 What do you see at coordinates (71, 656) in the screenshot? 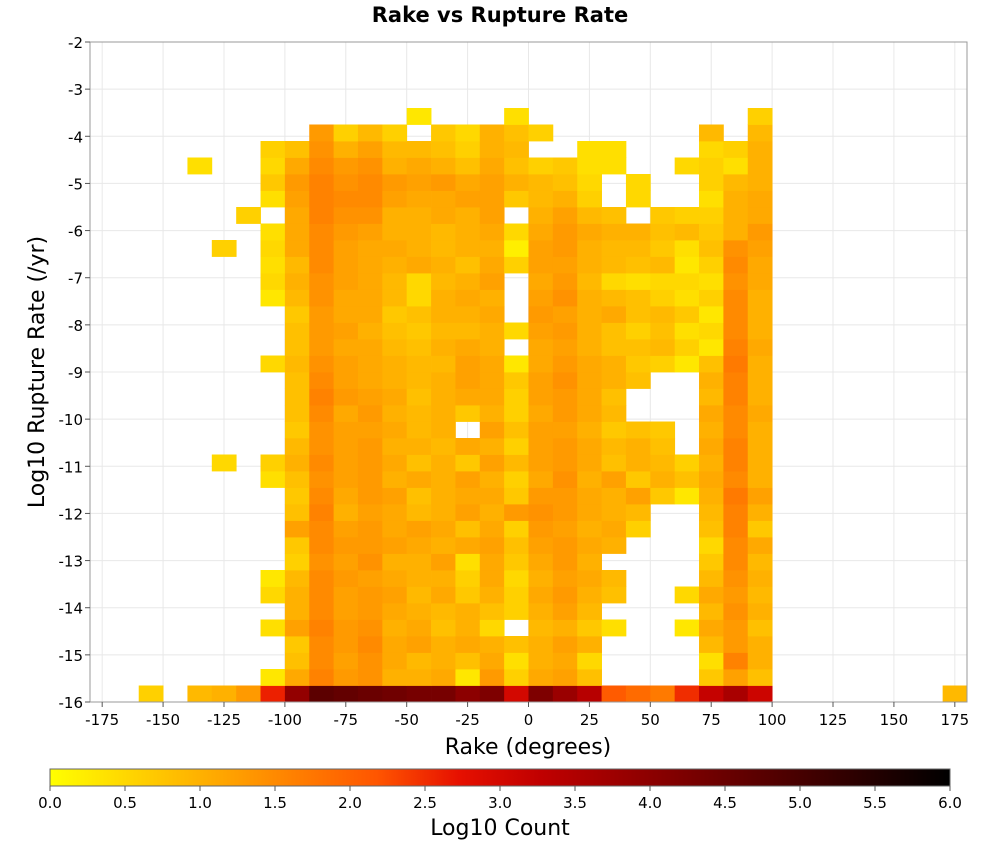
I see `y-tick-label: -15` at bounding box center [71, 656].